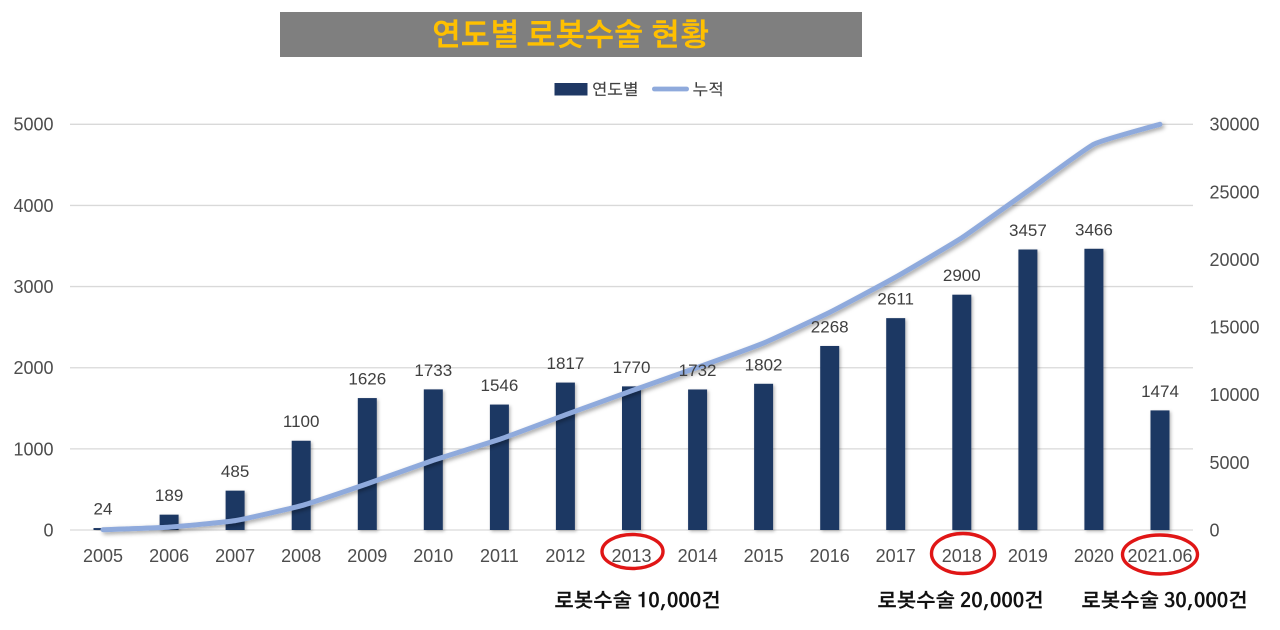 The image size is (1280, 630). Describe the element at coordinates (33, 206) in the screenshot. I see `svg-text: 4000` at that location.